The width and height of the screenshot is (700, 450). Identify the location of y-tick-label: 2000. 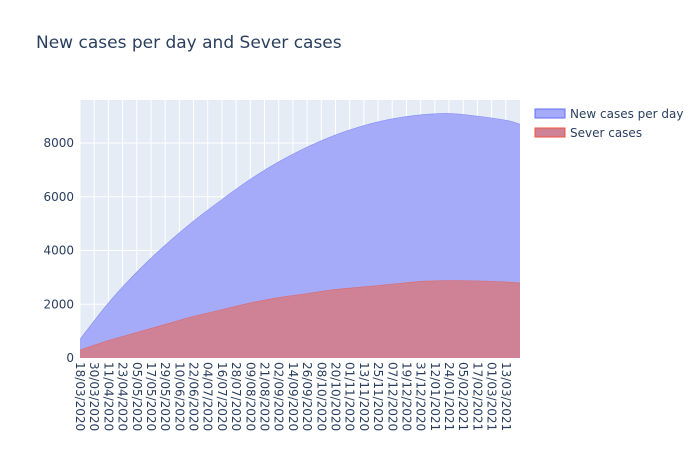
(58, 304).